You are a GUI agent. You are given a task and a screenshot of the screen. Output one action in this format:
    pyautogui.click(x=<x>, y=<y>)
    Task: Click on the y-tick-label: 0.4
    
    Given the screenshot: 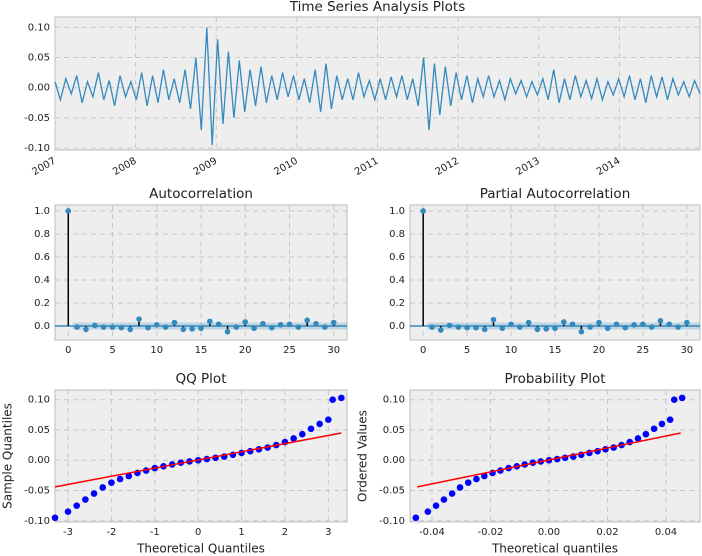 What is the action you would take?
    pyautogui.click(x=42, y=280)
    